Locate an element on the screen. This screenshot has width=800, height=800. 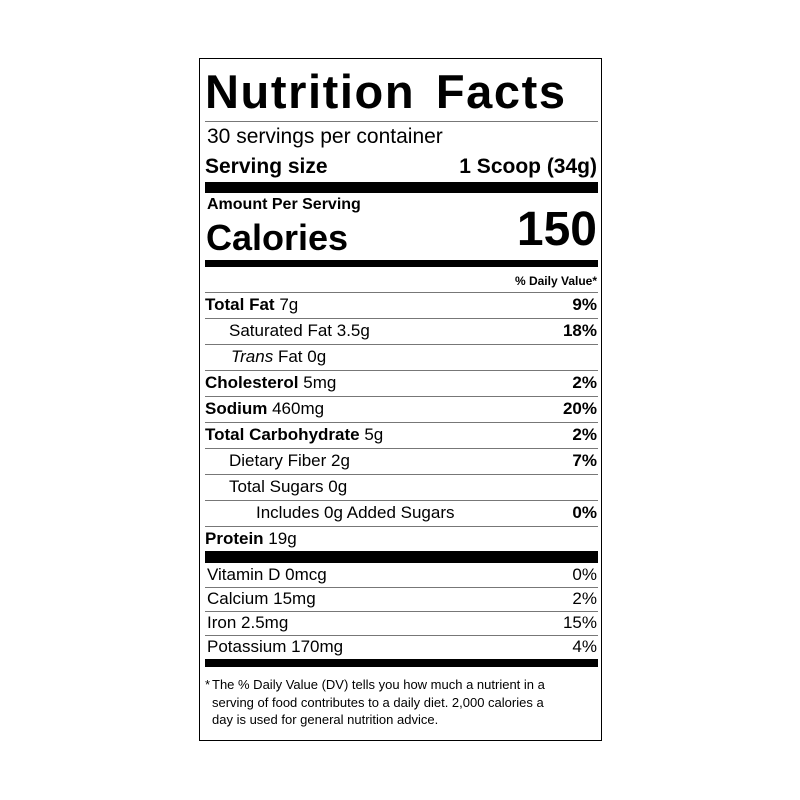
daily-value-header: % Daily Value* is located at coordinates (555, 281).